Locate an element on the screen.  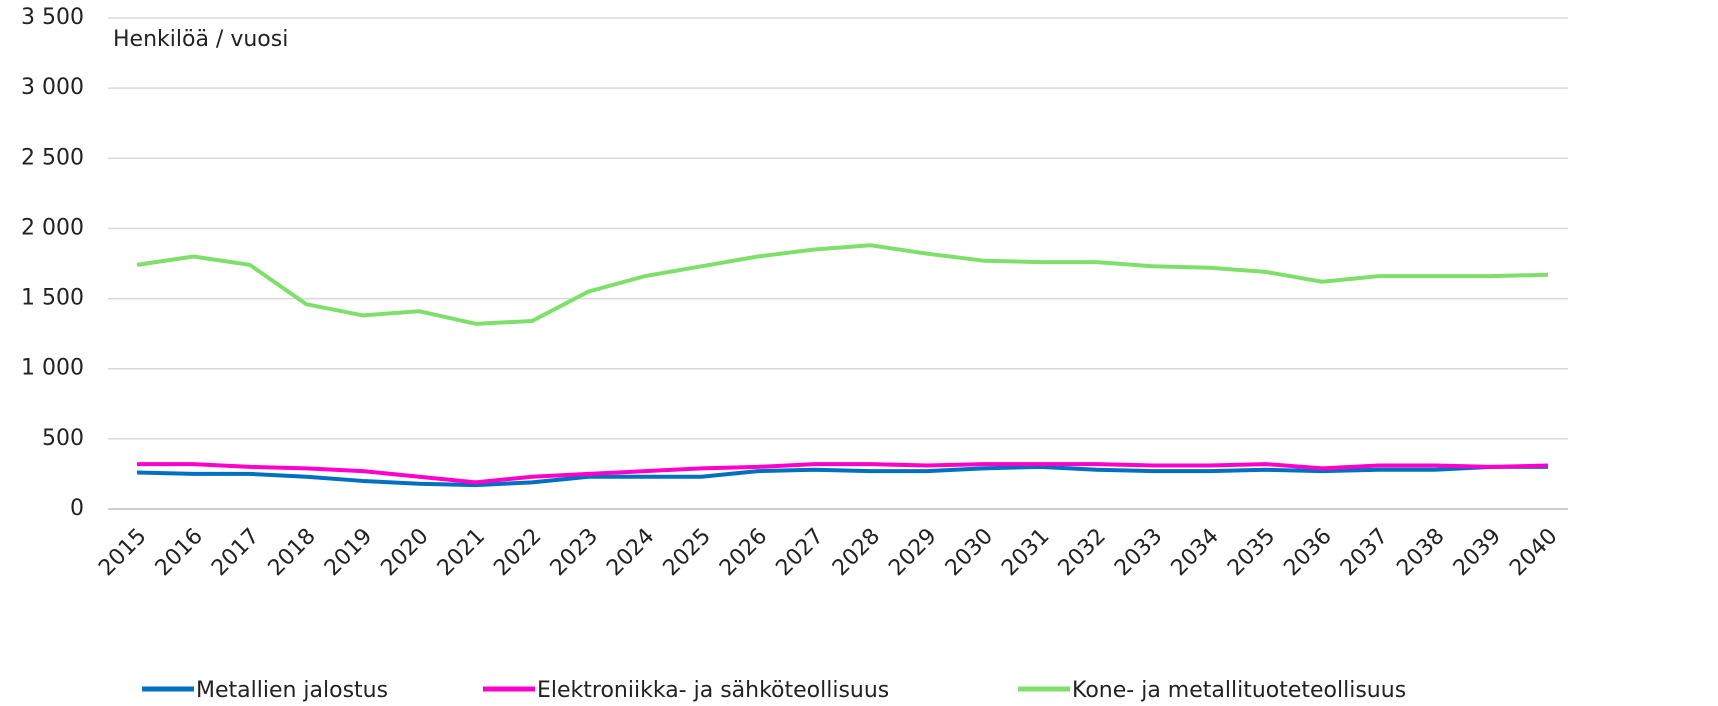
y-tick-label: 3 000 is located at coordinates (52, 87).